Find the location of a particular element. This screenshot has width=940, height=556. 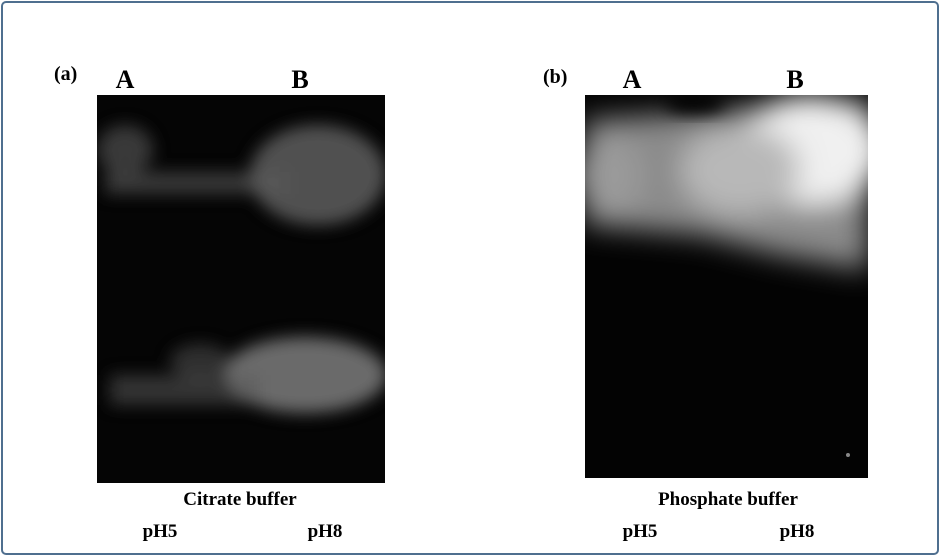

caption: Phosphate buffer is located at coordinates (728, 499).